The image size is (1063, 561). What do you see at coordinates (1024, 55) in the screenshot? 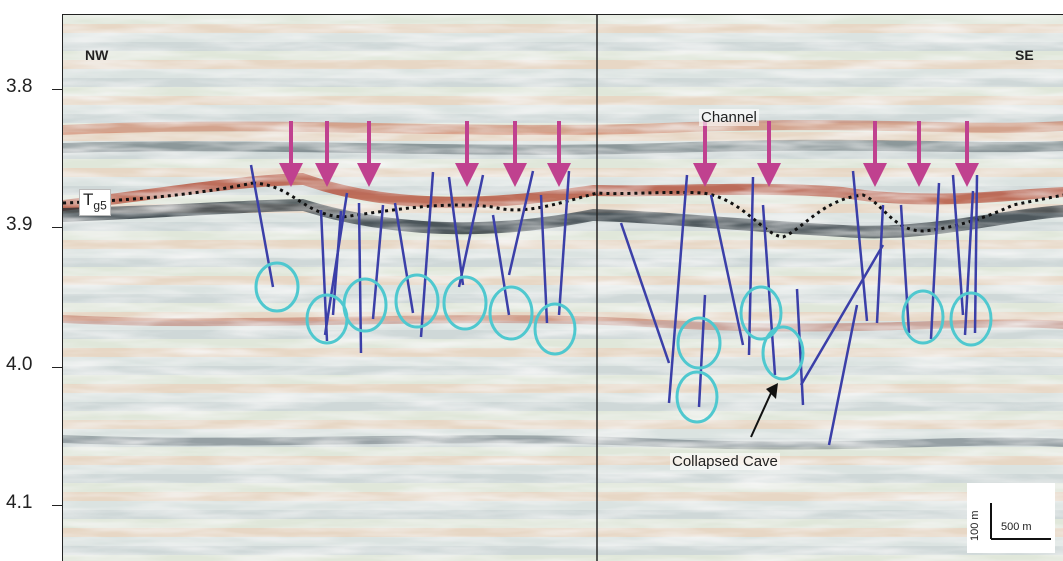
I see `label-se: SE` at bounding box center [1024, 55].